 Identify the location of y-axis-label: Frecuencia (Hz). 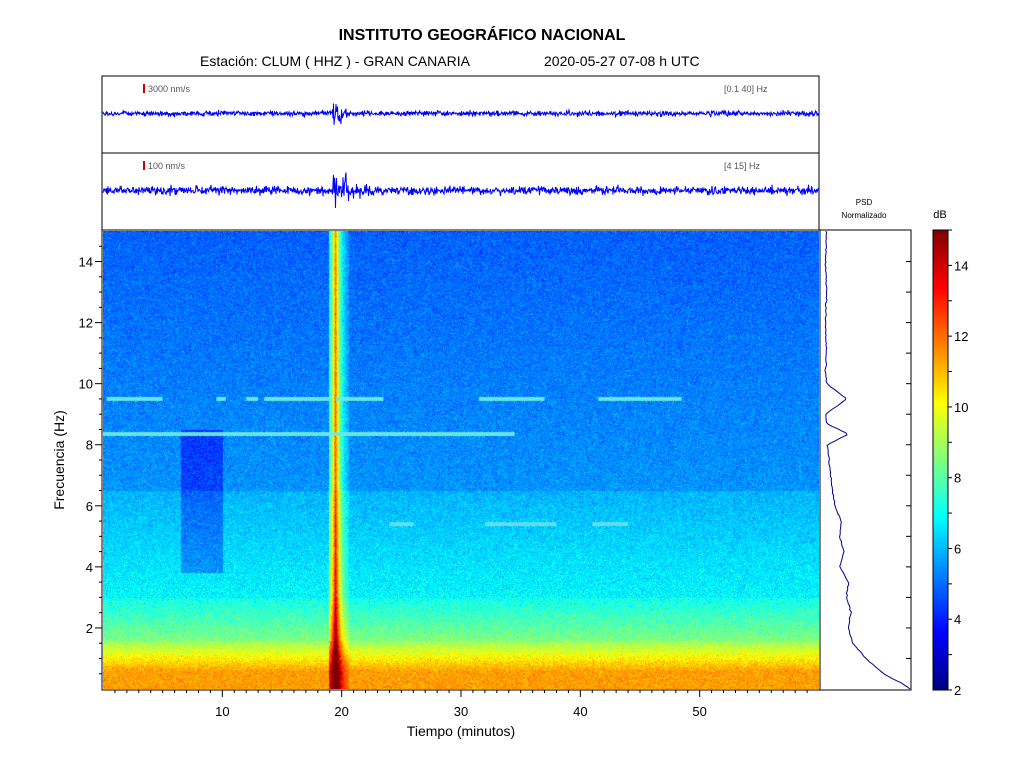
(59, 460).